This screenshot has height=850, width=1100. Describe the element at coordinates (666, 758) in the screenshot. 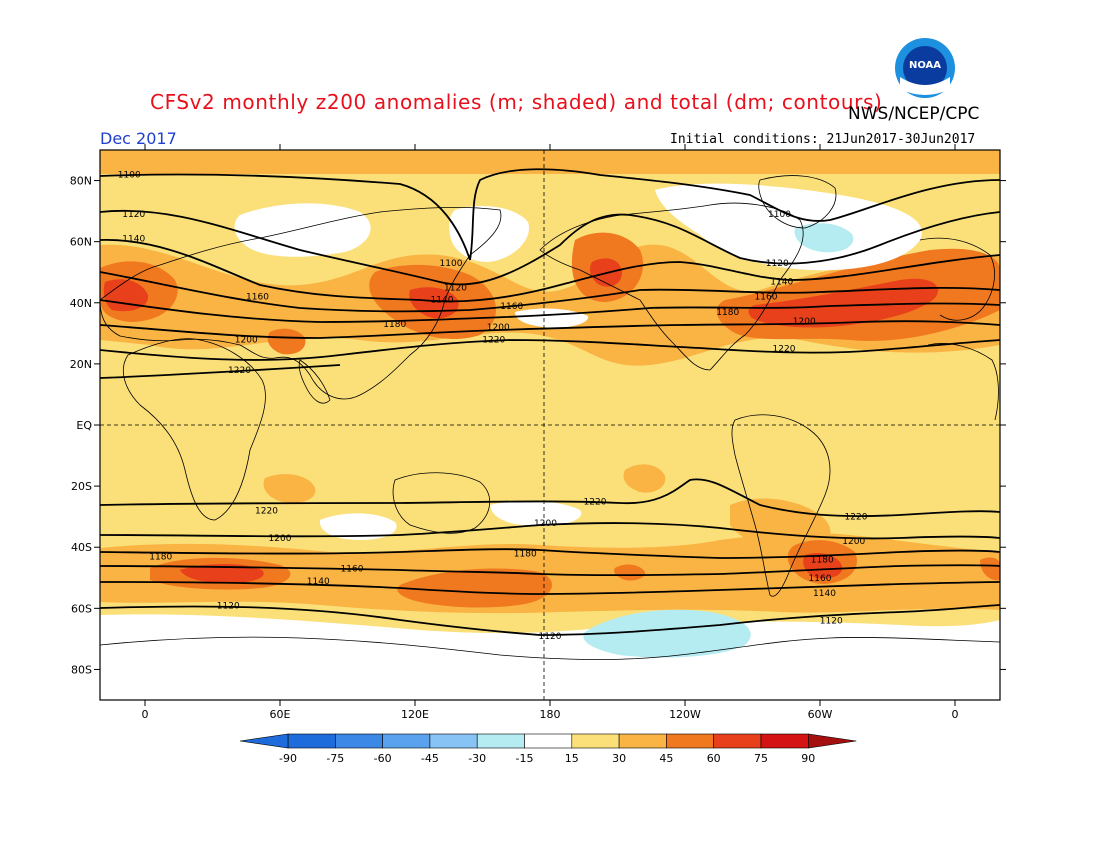

I see `colorbar-label: 45` at that location.